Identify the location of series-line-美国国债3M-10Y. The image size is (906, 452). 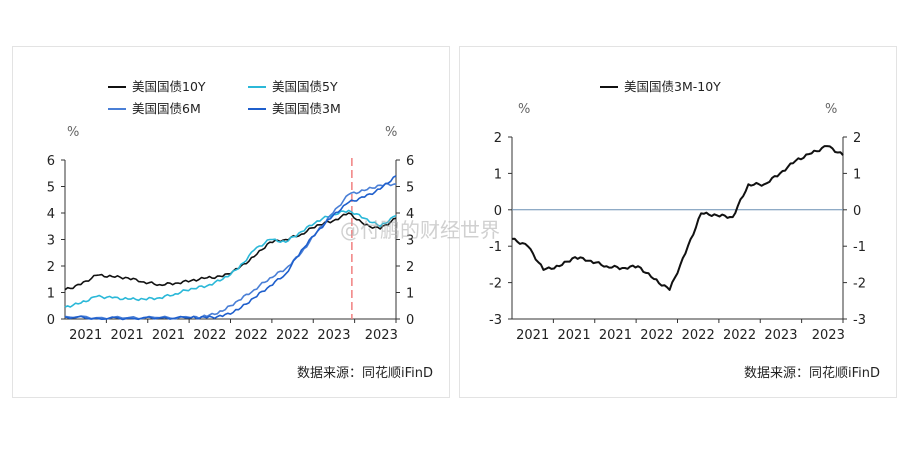
(677, 218).